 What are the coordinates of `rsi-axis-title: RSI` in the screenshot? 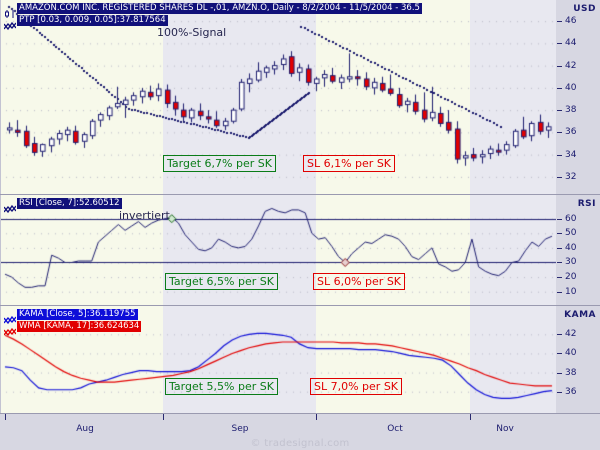 It's located at (586, 204).